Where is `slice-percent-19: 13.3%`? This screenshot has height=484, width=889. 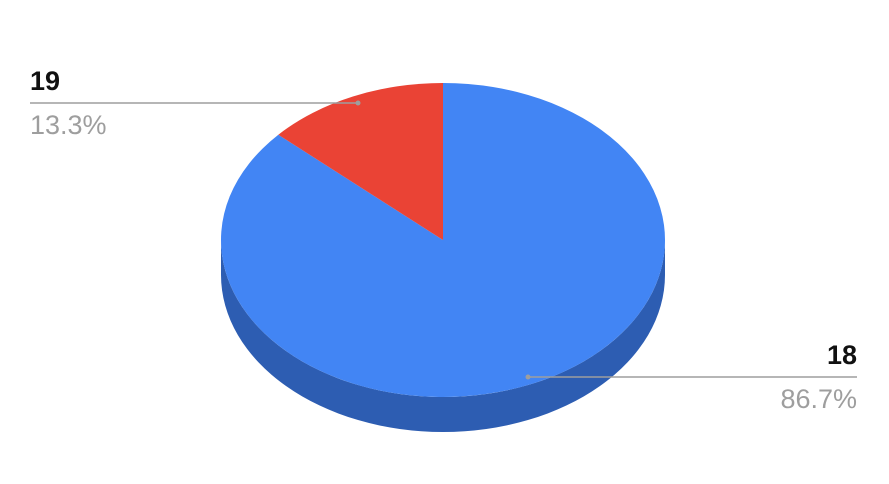
slice-percent-19: 13.3% is located at coordinates (68, 125).